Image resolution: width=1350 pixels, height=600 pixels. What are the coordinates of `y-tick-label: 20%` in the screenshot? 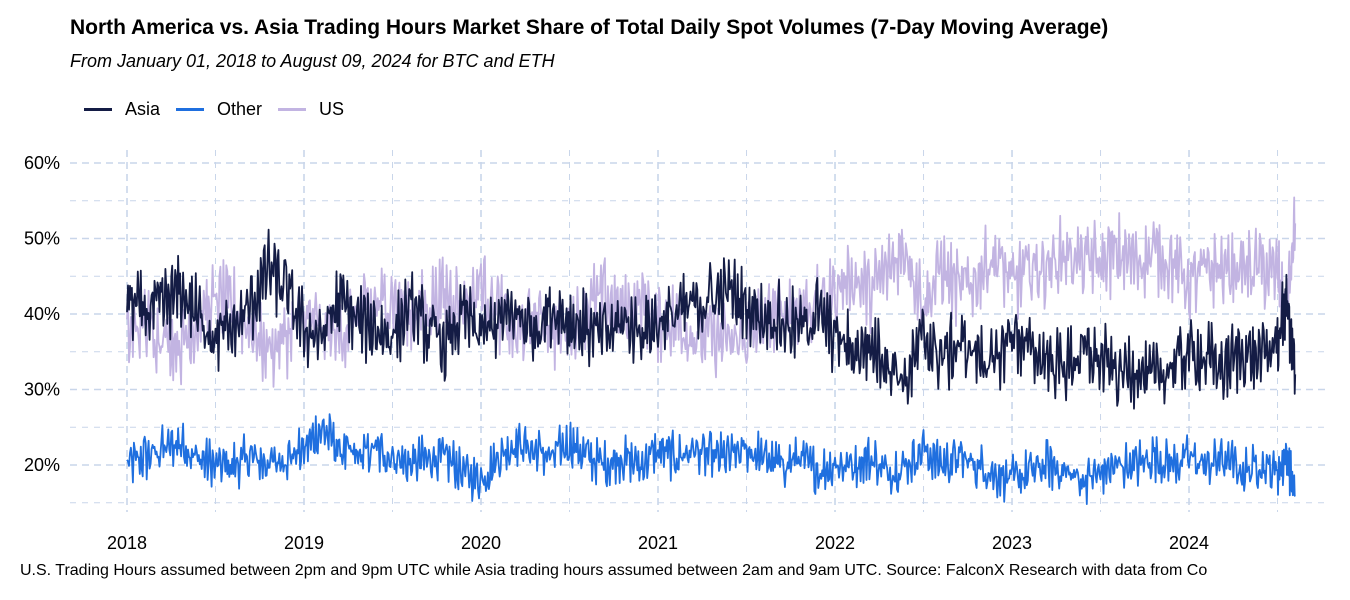 It's located at (42, 465).